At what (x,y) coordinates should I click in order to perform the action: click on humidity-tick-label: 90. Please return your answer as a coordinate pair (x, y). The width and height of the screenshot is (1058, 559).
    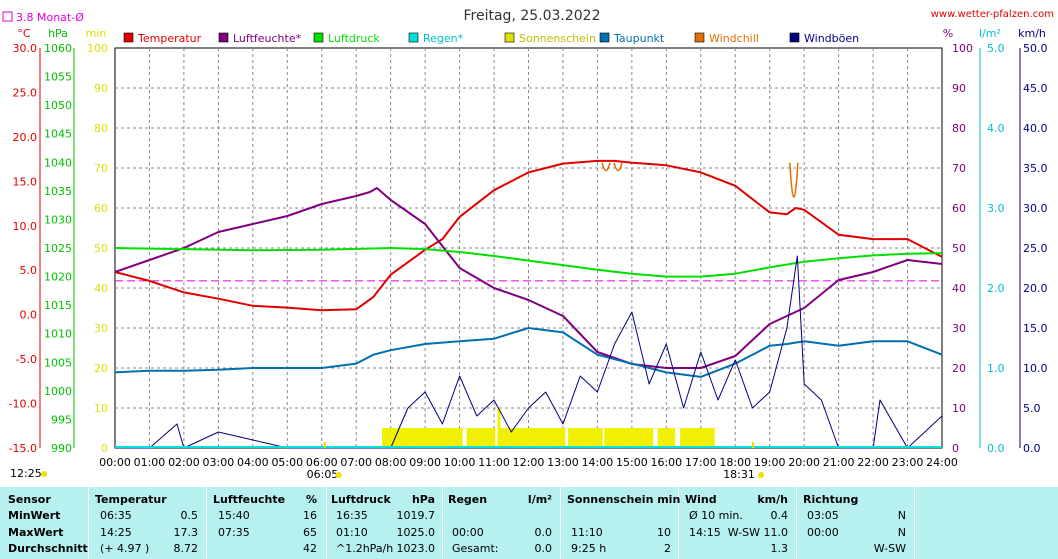
    Looking at the image, I should click on (959, 88).